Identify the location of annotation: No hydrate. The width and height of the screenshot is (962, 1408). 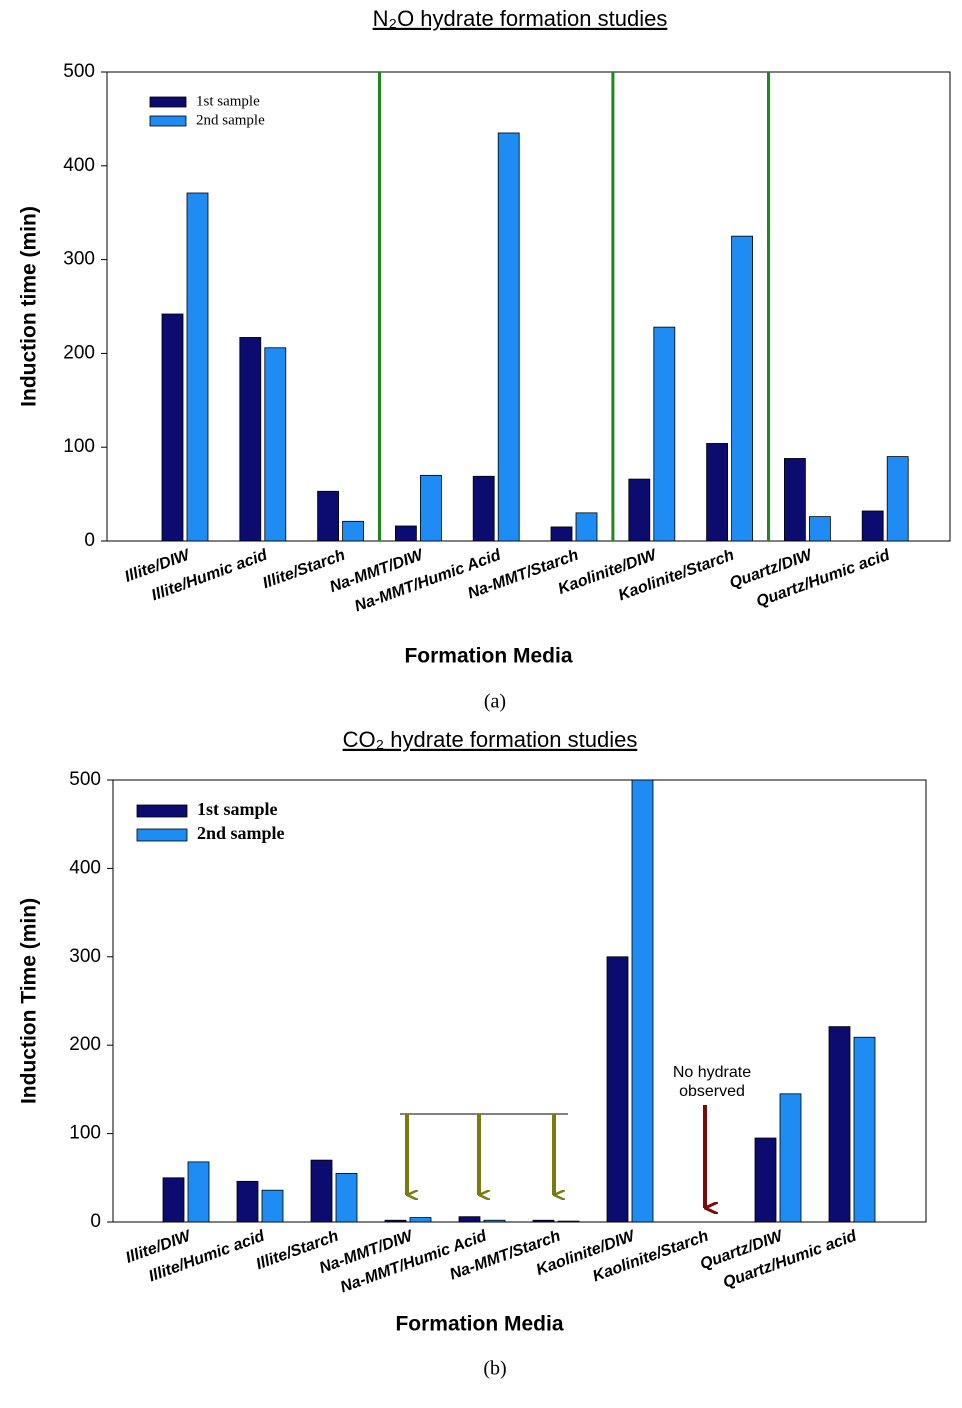
(712, 1072).